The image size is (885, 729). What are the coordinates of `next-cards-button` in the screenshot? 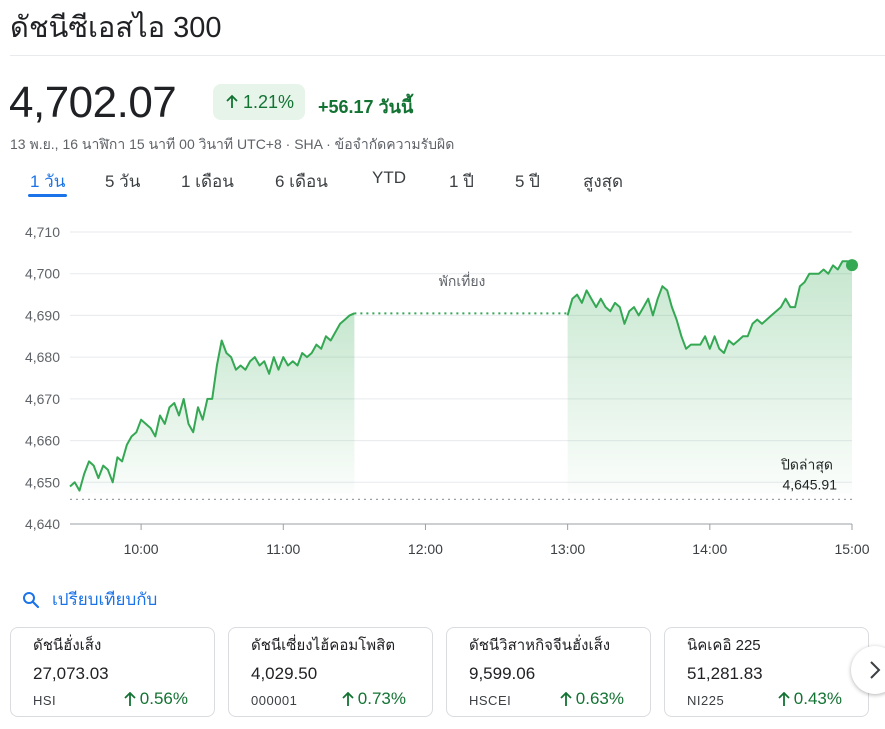 It's located at (868, 670).